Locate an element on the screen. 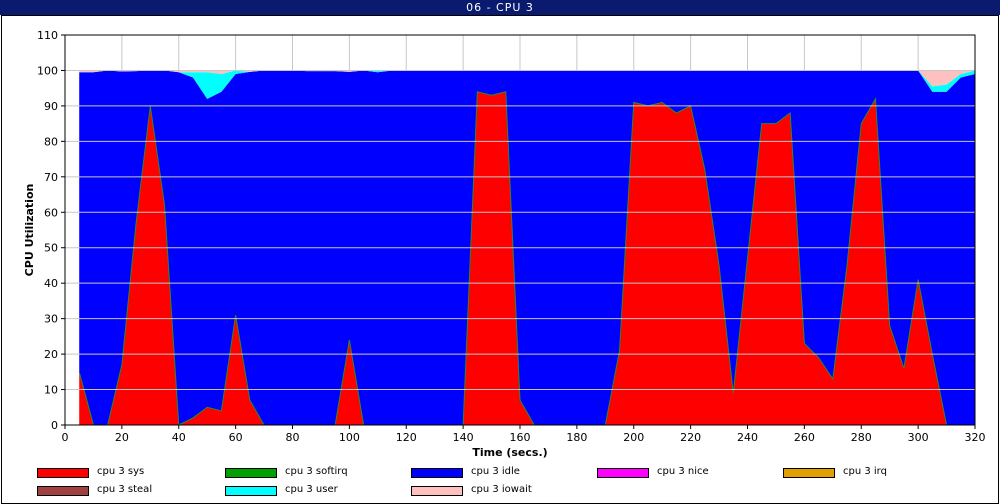 This screenshot has height=504, width=1000. x-tick-label: 220 is located at coordinates (690, 437).